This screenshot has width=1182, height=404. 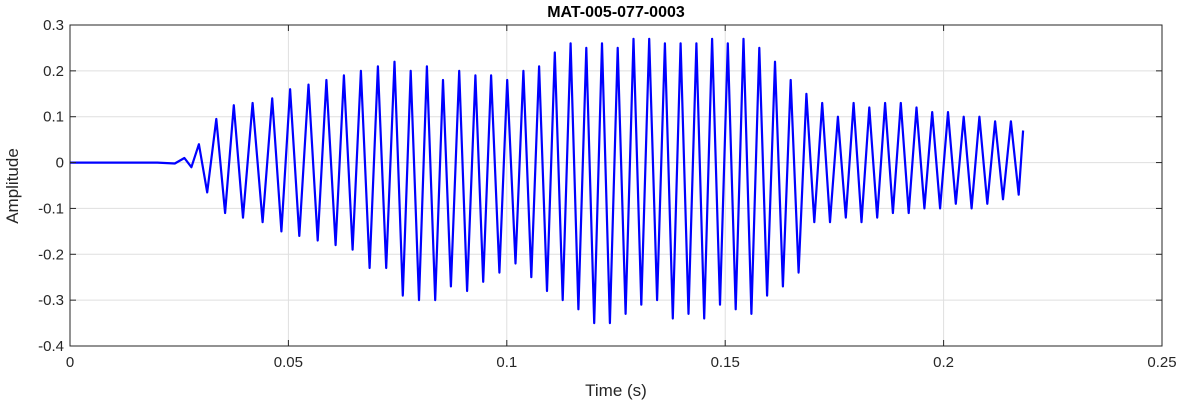 I want to click on x-tick-label: 0, so click(x=70, y=362).